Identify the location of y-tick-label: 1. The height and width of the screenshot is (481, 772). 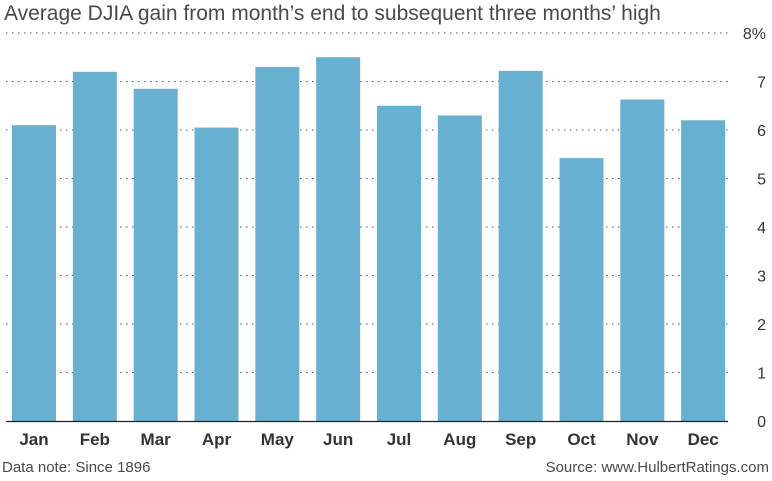
(761, 374).